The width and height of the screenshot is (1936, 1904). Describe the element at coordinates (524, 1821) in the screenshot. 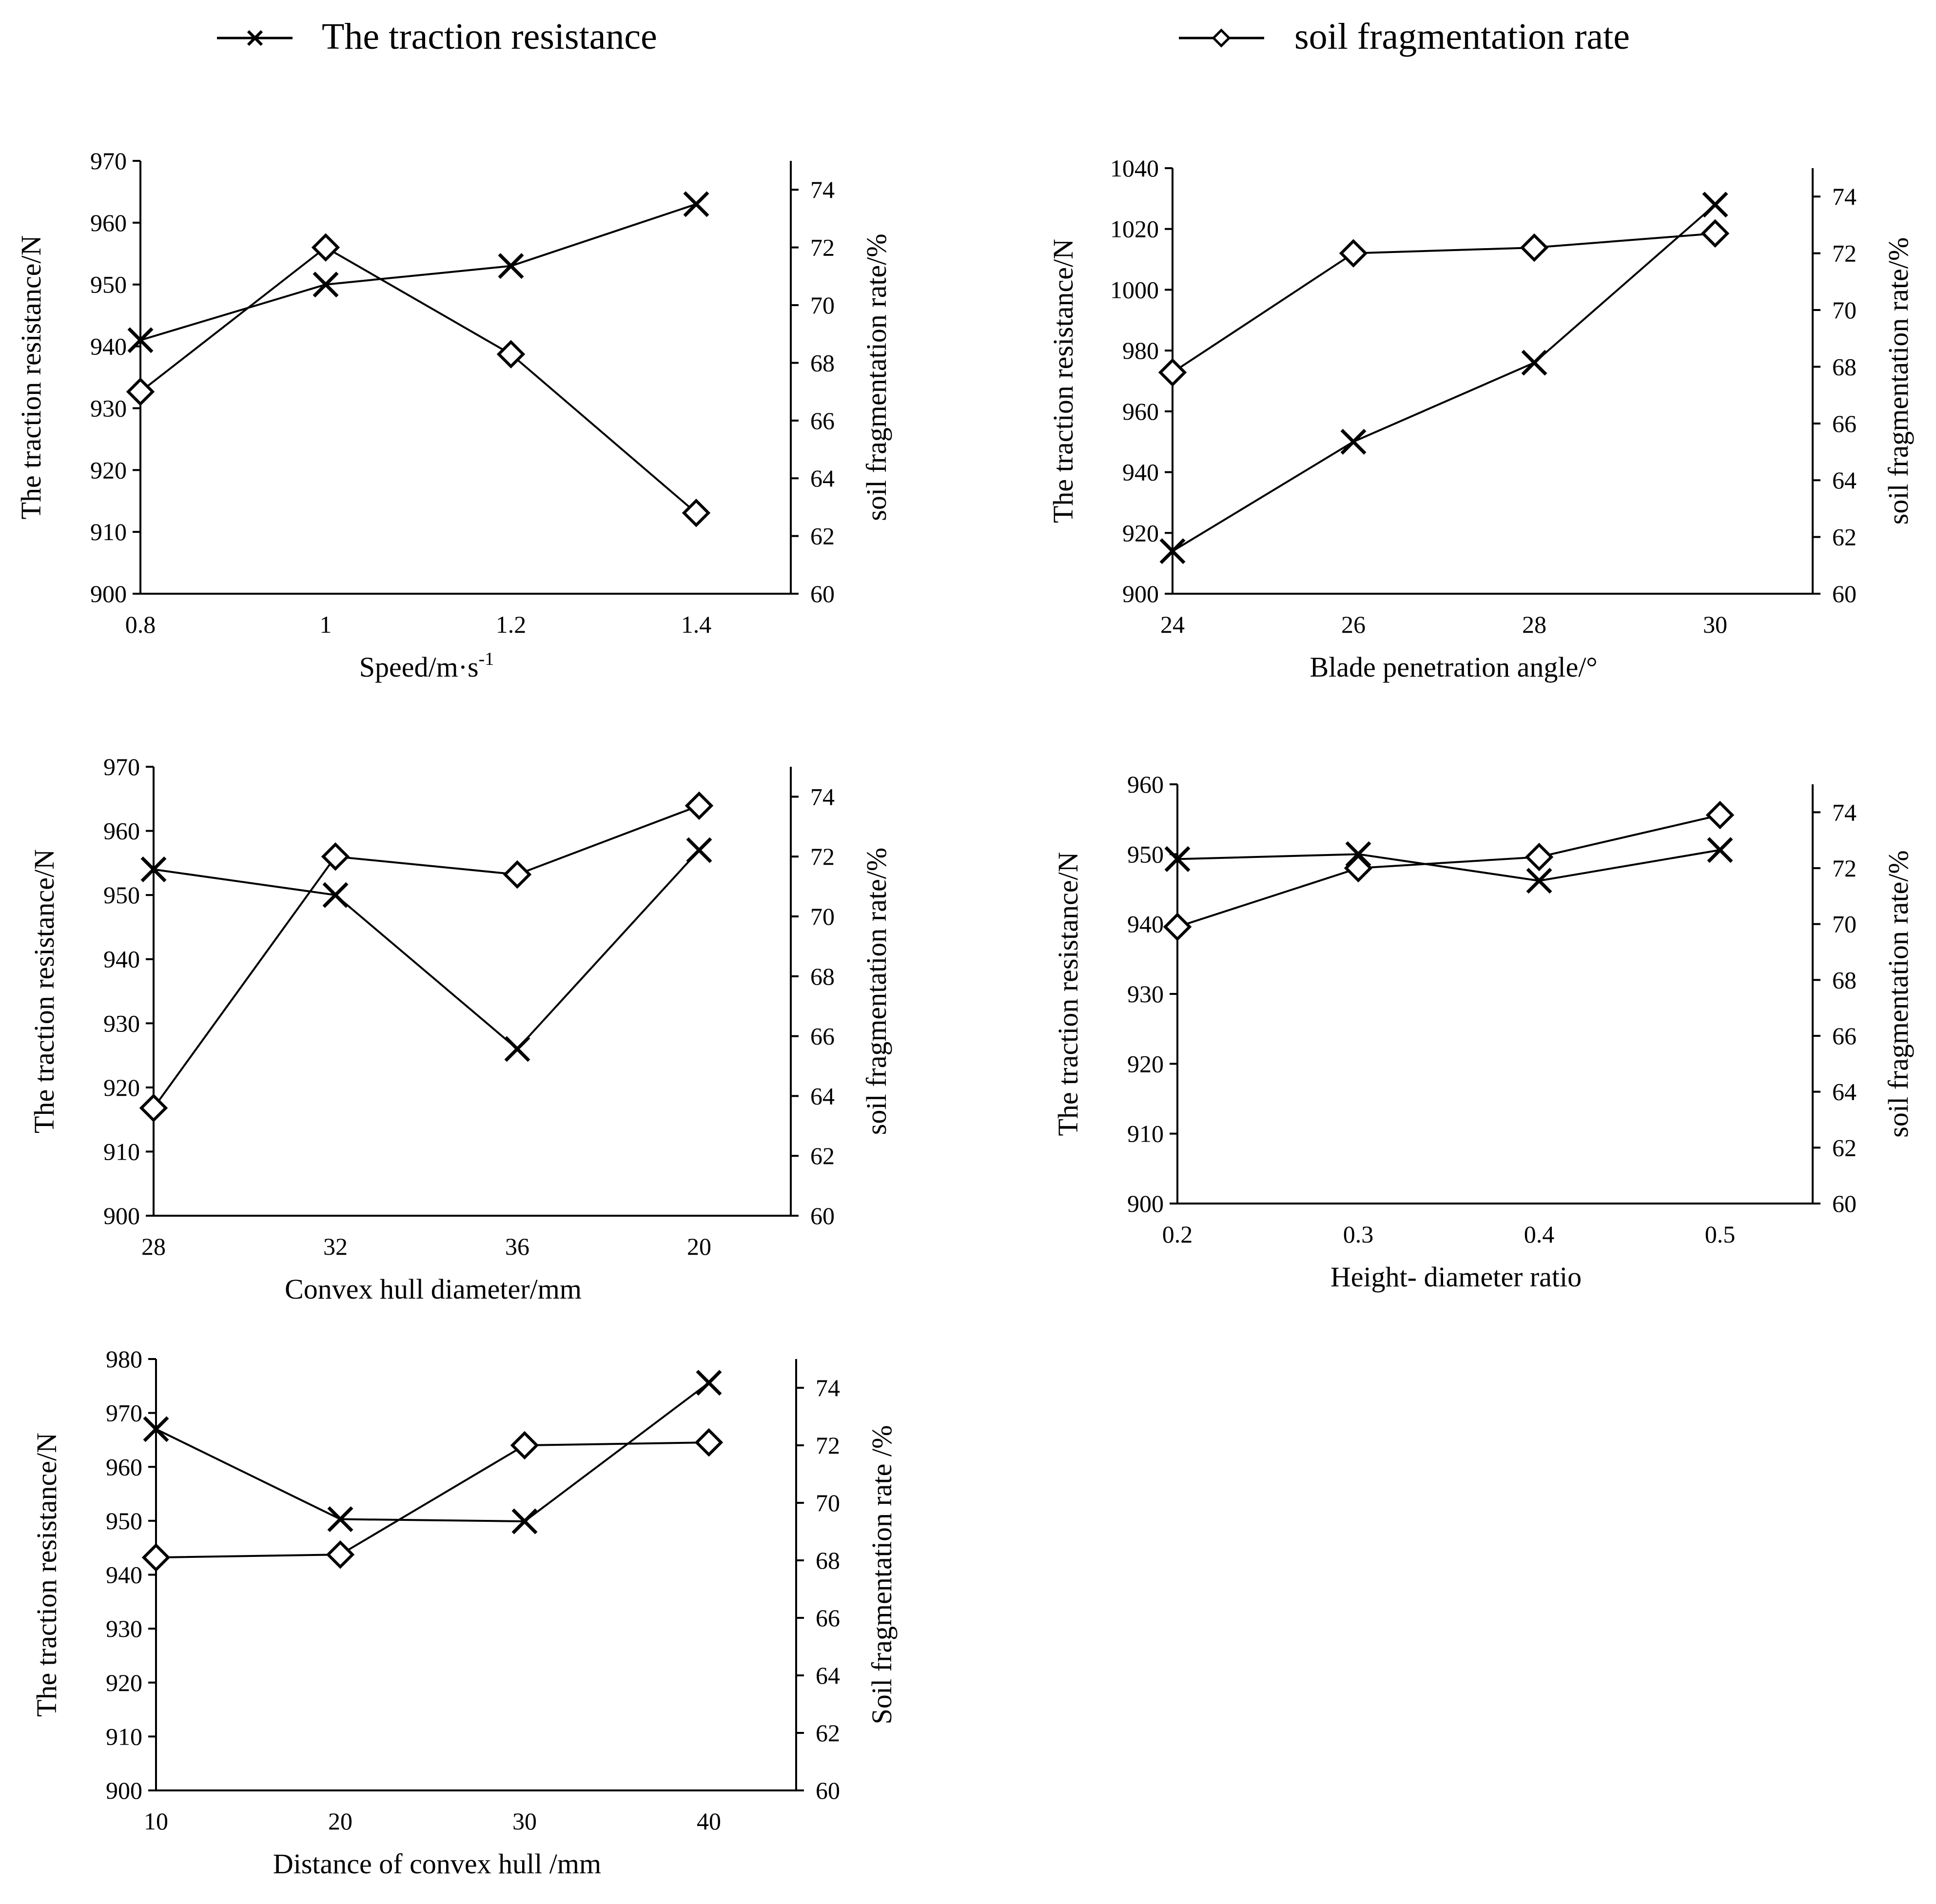

I see `x-tick-label: 30` at that location.